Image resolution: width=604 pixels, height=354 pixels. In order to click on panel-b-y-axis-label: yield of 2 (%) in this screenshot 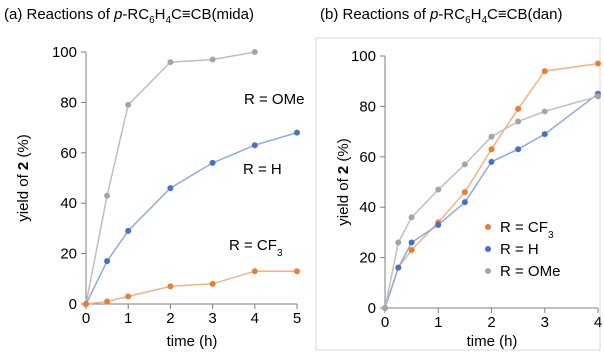, I will do `click(343, 182)`.